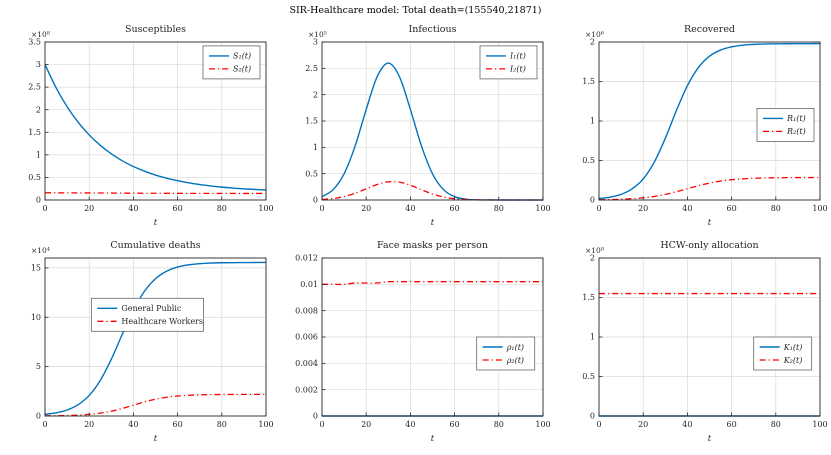 This screenshot has width=831, height=455. What do you see at coordinates (515, 360) in the screenshot?
I see `legend-label: ρ₂(t)` at bounding box center [515, 360].